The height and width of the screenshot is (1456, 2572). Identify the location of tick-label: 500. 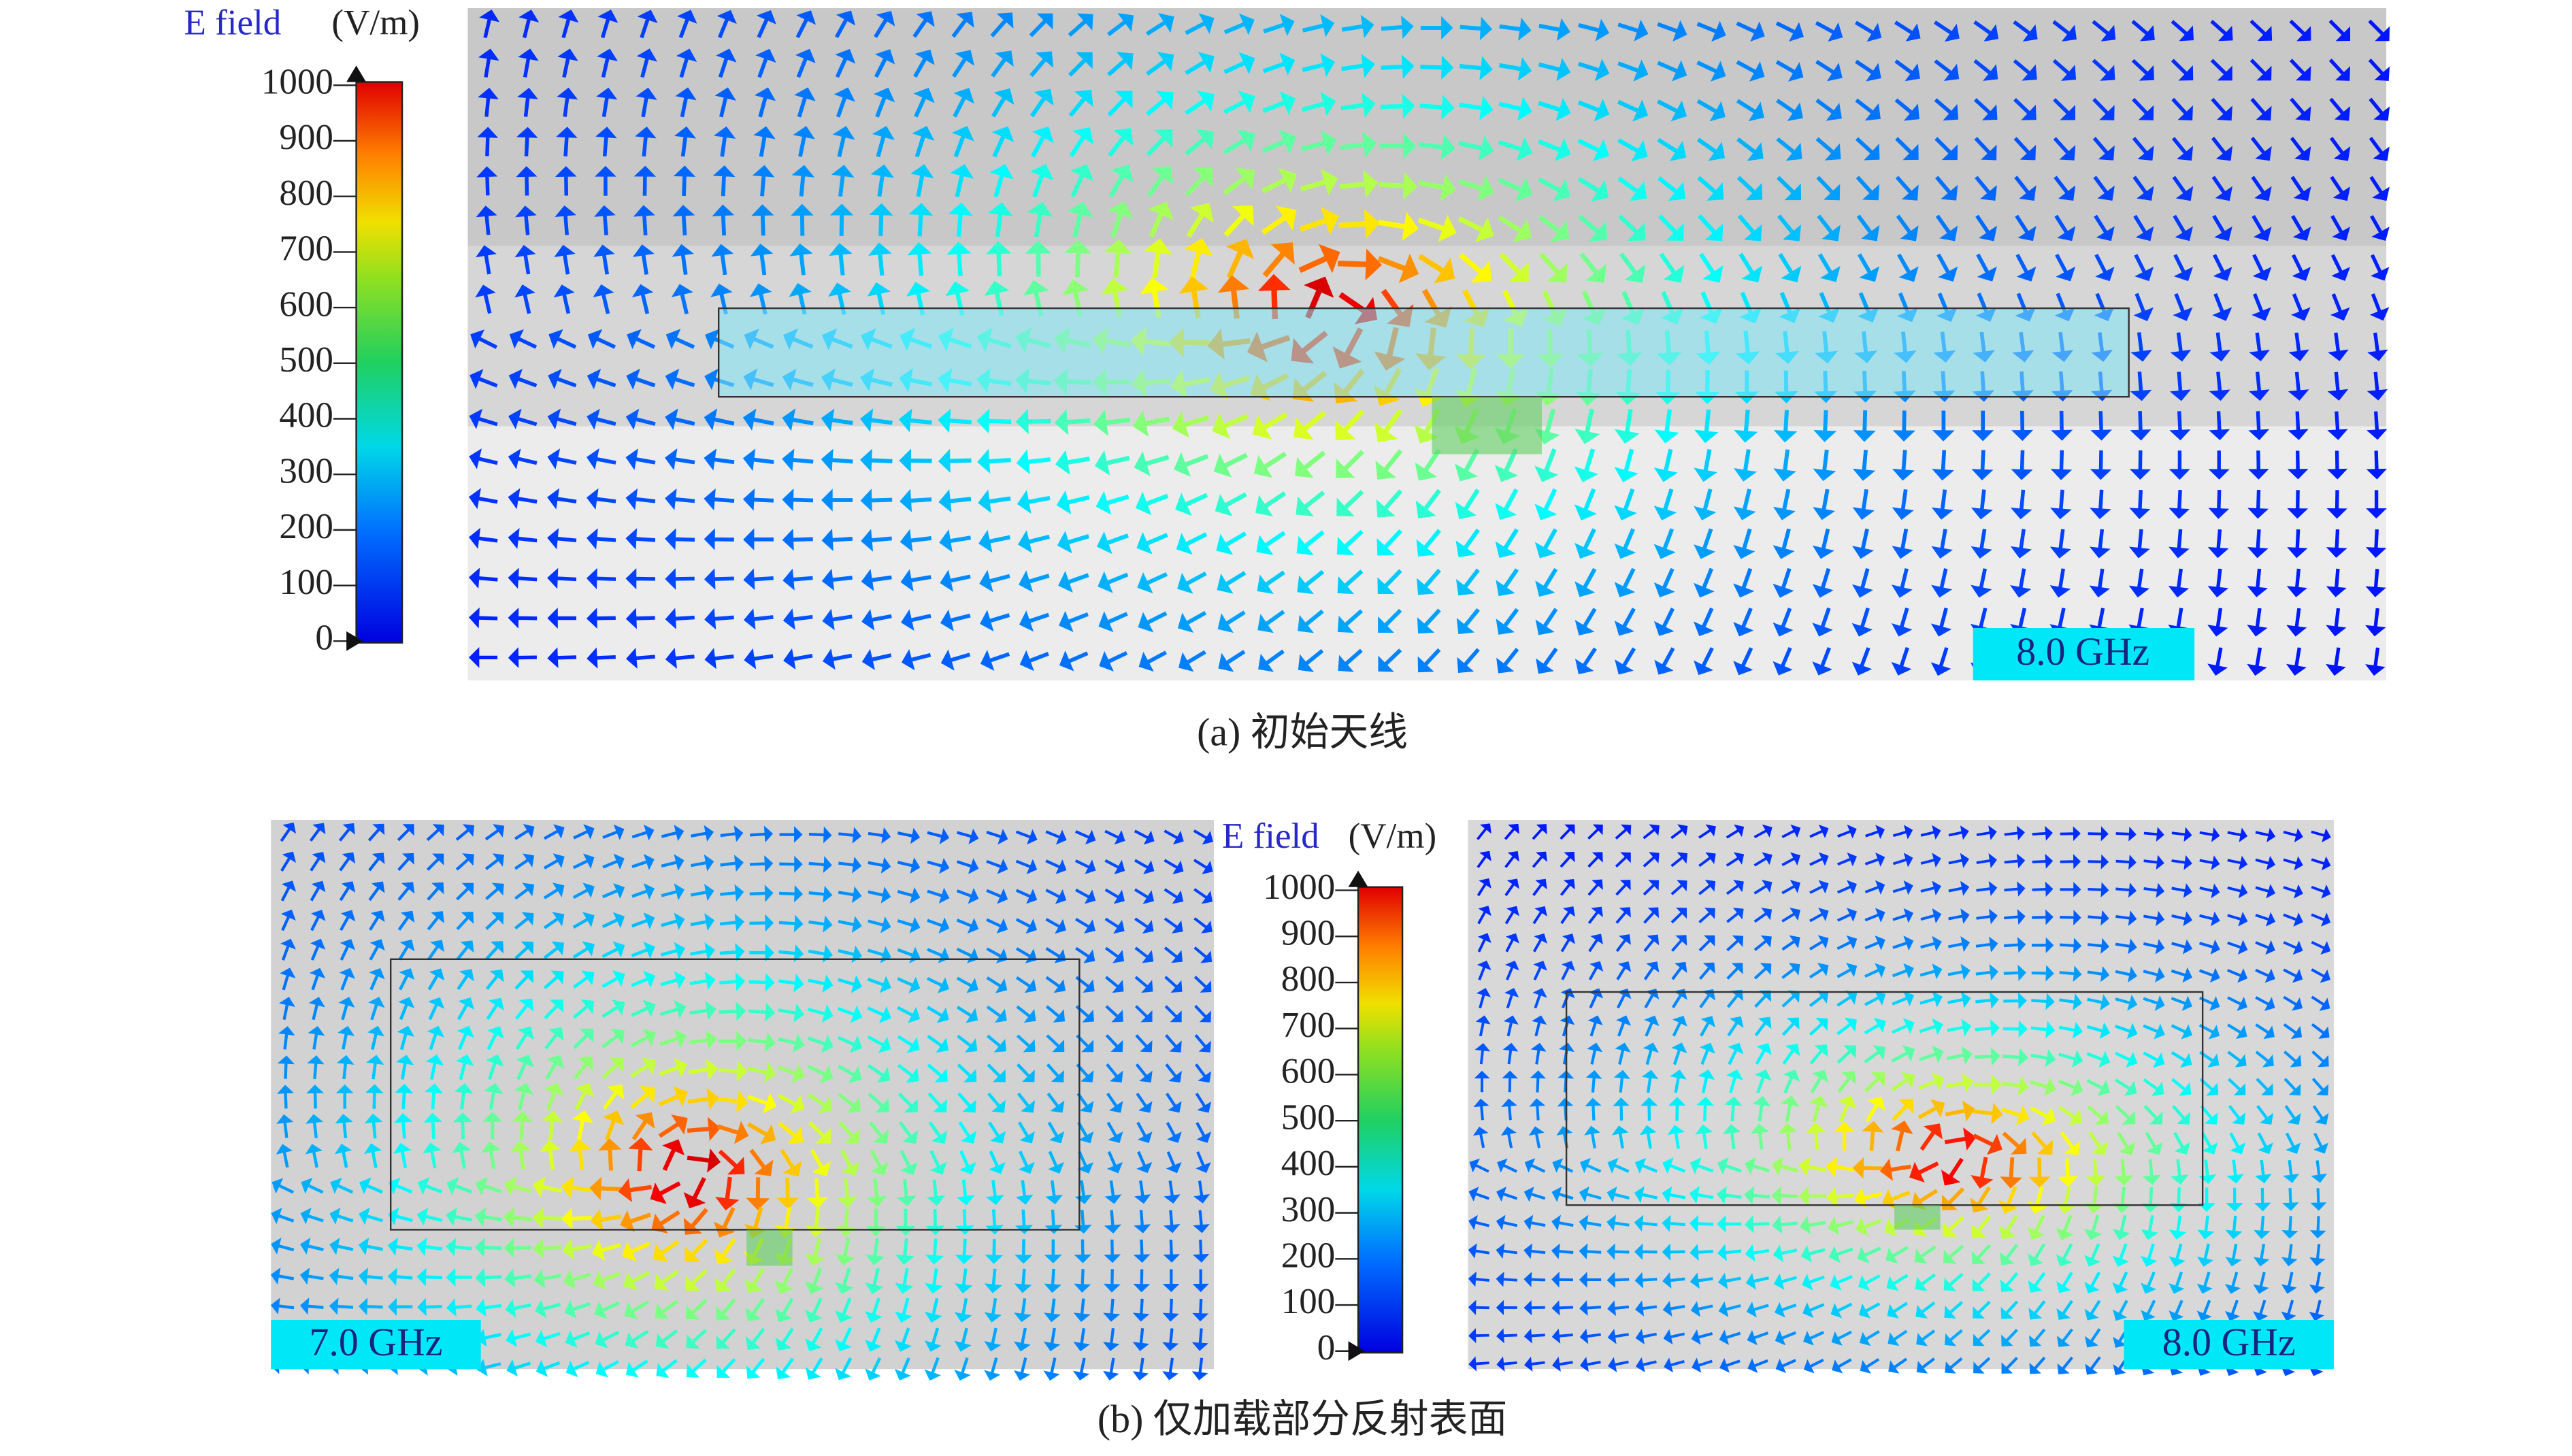
(1308, 1117).